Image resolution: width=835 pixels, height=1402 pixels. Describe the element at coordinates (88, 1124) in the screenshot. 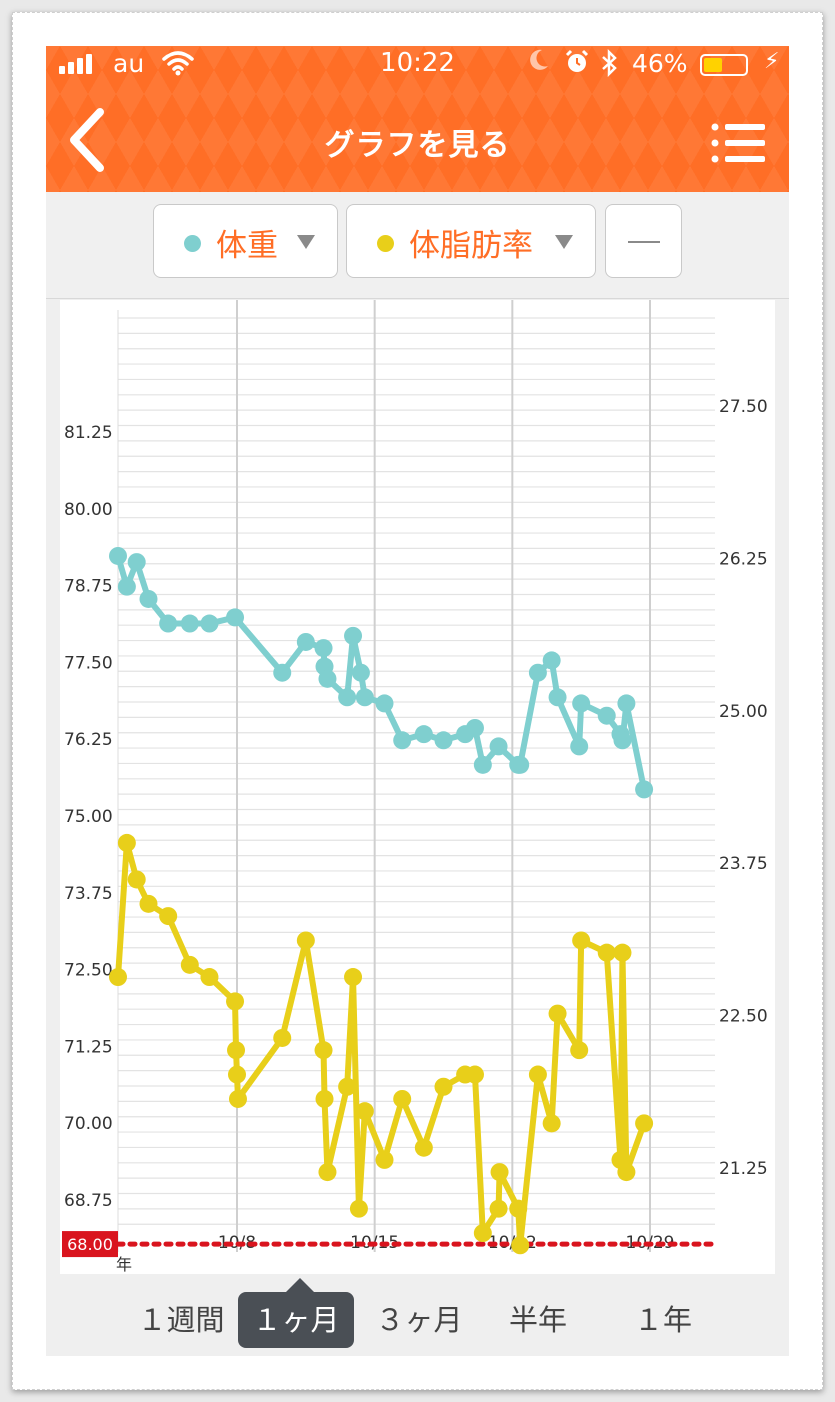

I see `y-tick-label-left: 70.00` at that location.